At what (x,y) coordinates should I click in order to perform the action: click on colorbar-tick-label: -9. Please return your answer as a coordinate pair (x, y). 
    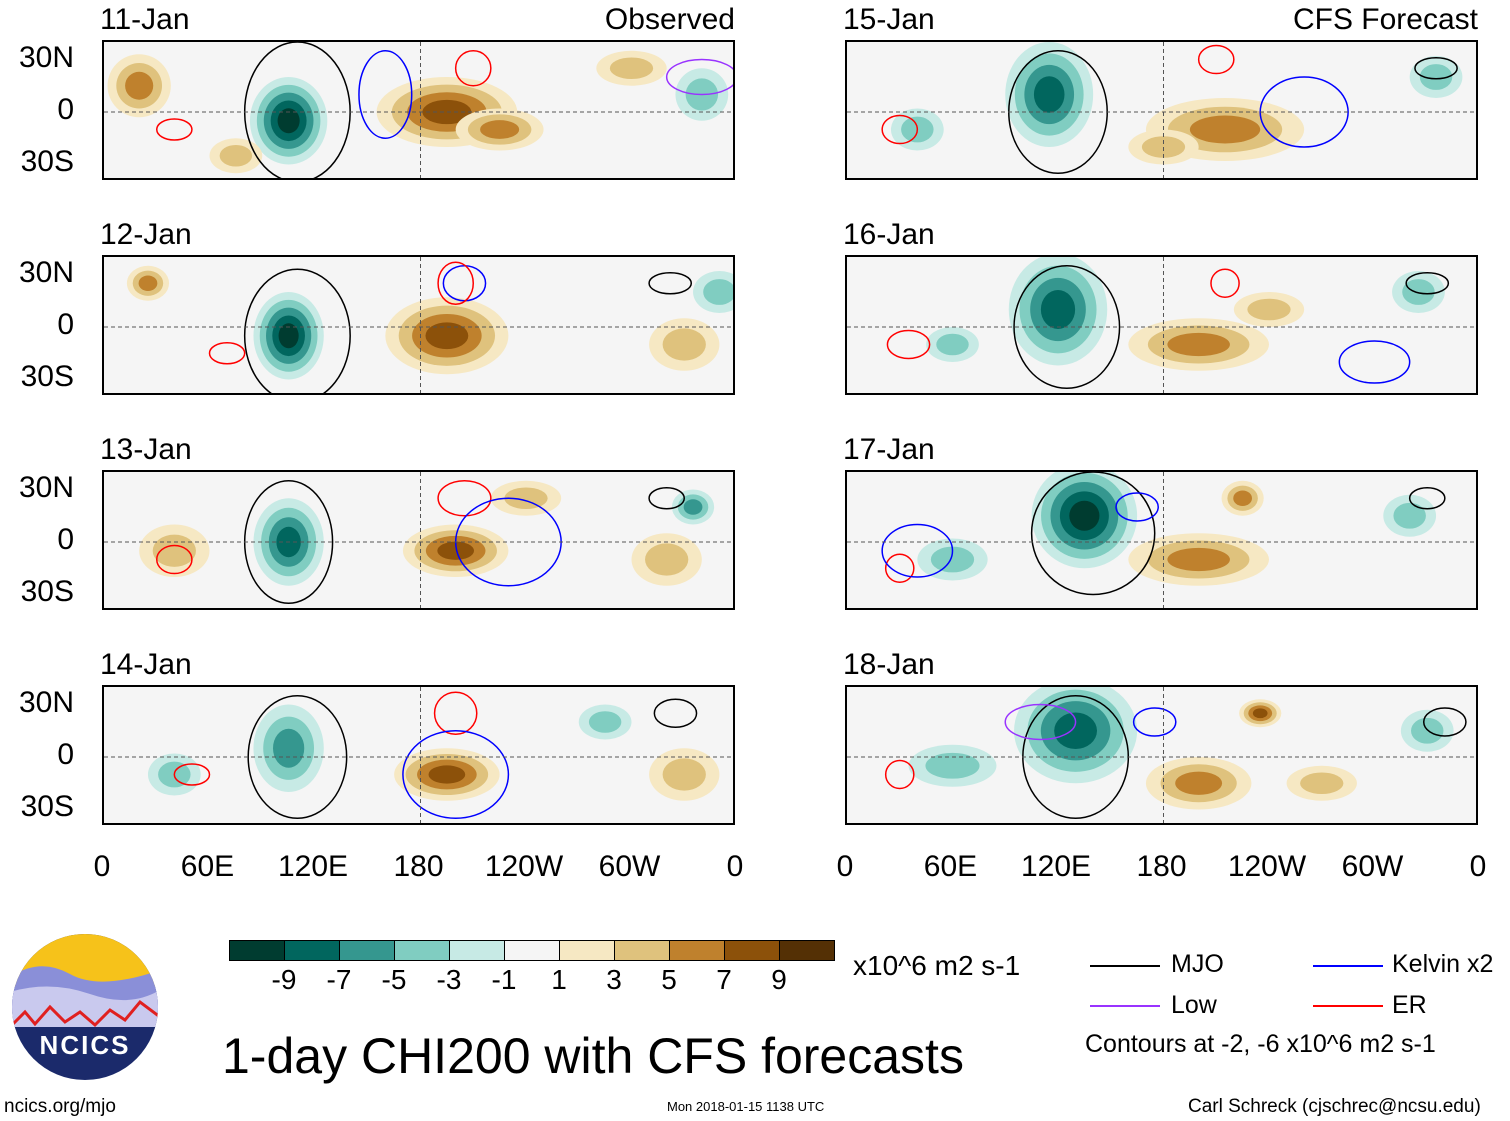
    Looking at the image, I should click on (284, 979).